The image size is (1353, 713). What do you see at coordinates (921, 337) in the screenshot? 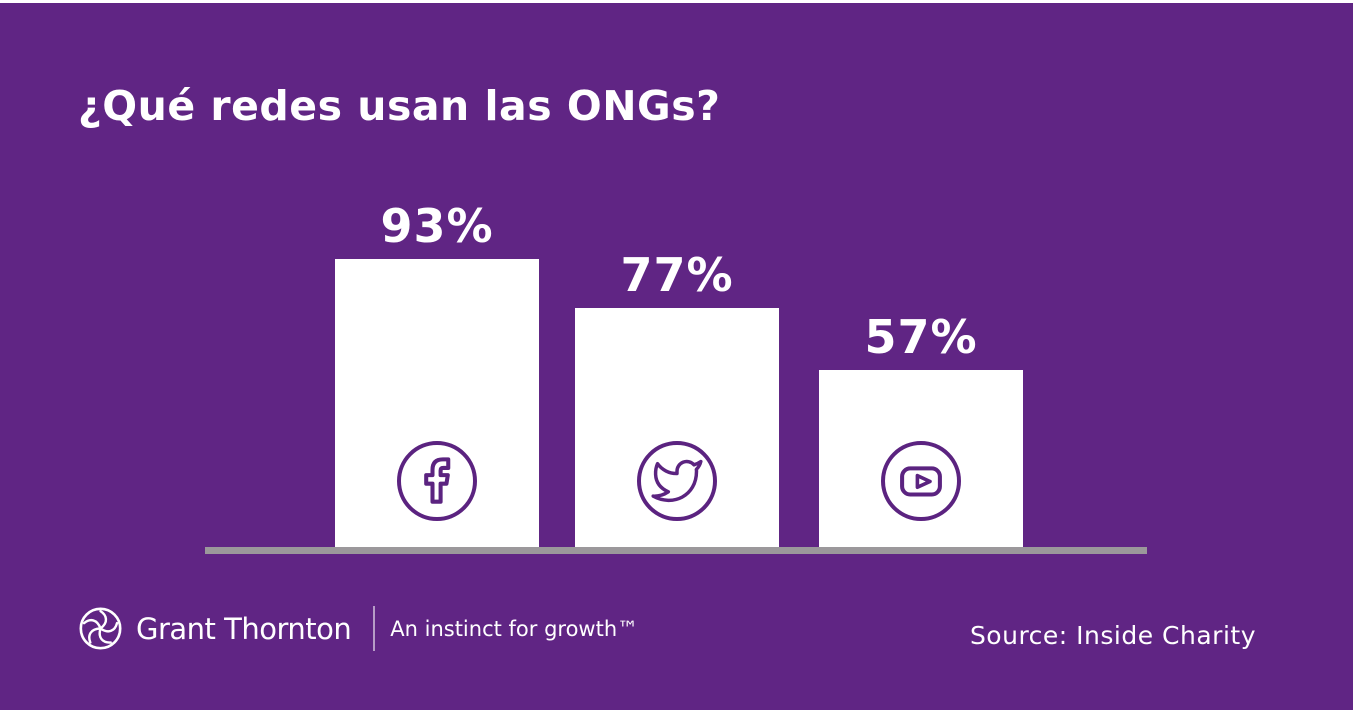
I see `value-label-youtube: 57%` at bounding box center [921, 337].